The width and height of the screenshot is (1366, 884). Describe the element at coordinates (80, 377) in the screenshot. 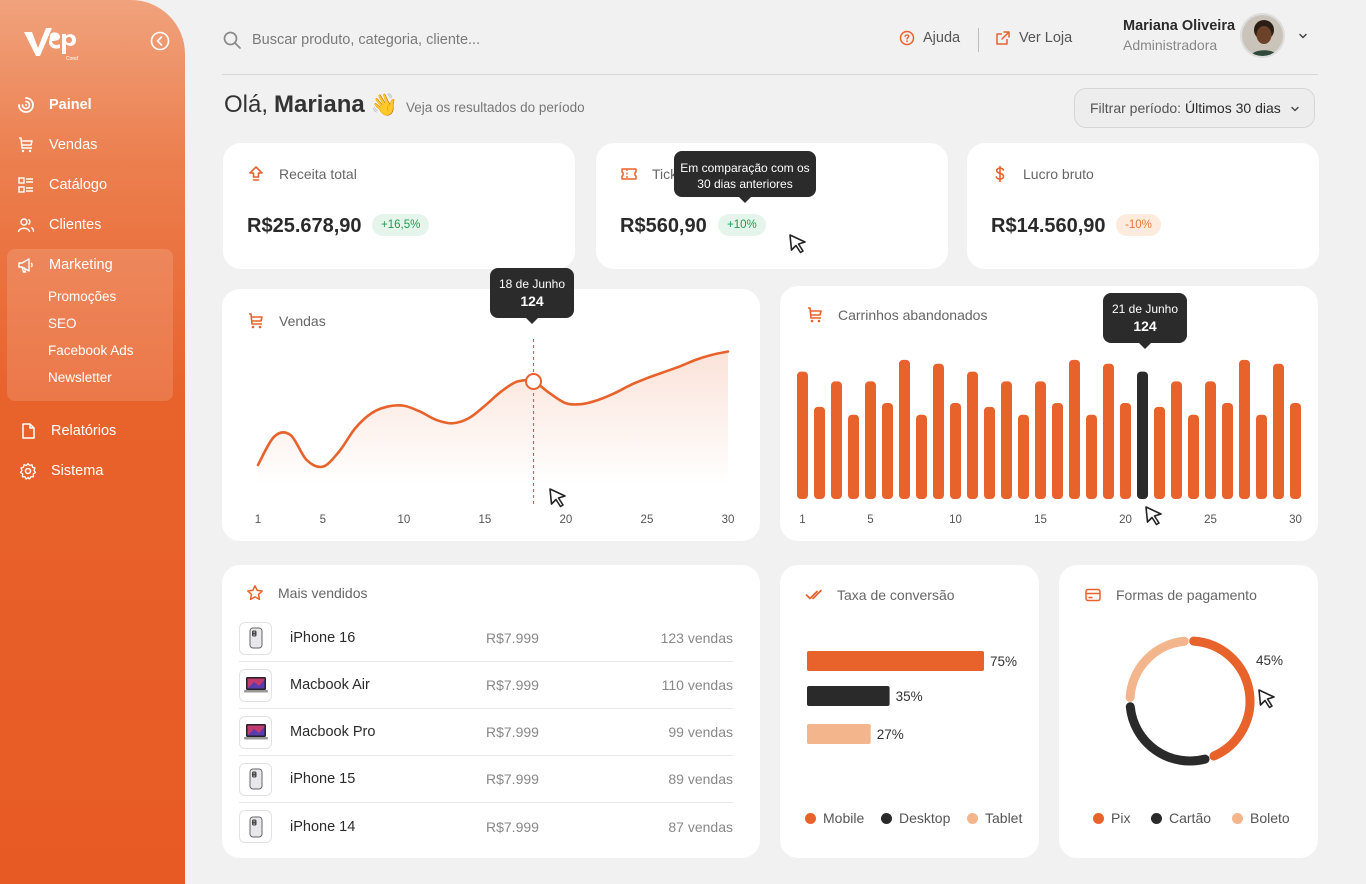

I see `sidebar-subitem-newsletter: Newsletter` at that location.